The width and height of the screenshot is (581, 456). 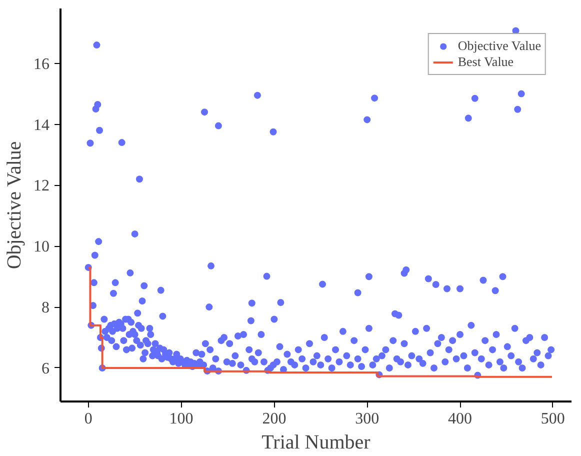 What do you see at coordinates (15, 205) in the screenshot?
I see `y-axis-title: Objective Value` at bounding box center [15, 205].